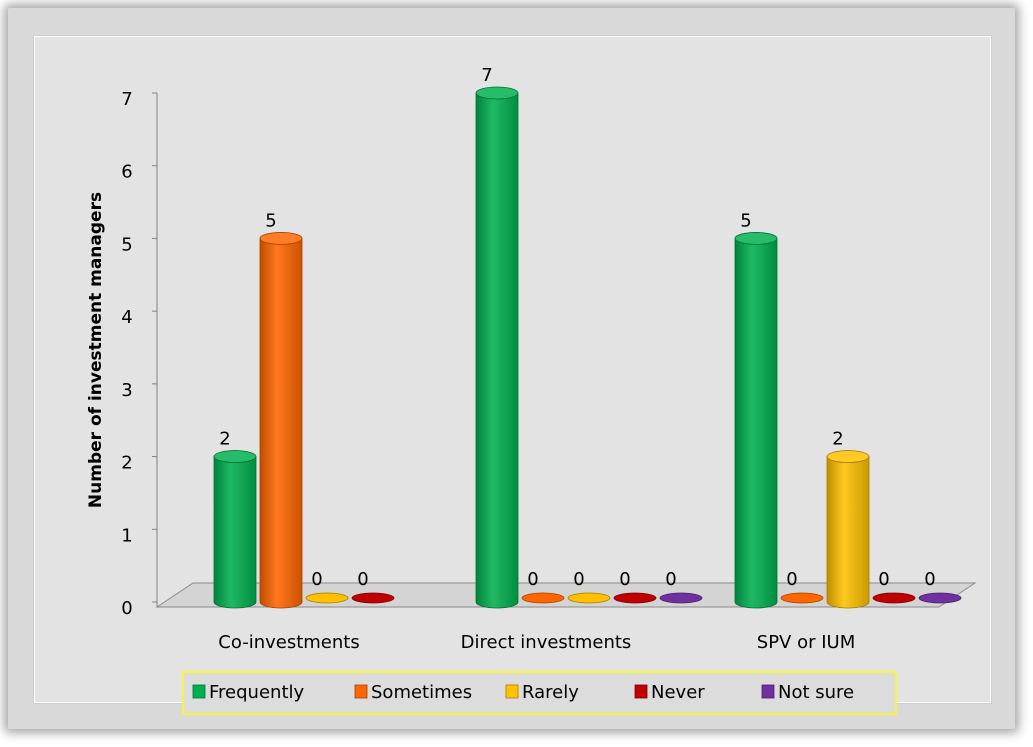 The width and height of the screenshot is (1033, 747). I want to click on data-label: 7, so click(486, 75).